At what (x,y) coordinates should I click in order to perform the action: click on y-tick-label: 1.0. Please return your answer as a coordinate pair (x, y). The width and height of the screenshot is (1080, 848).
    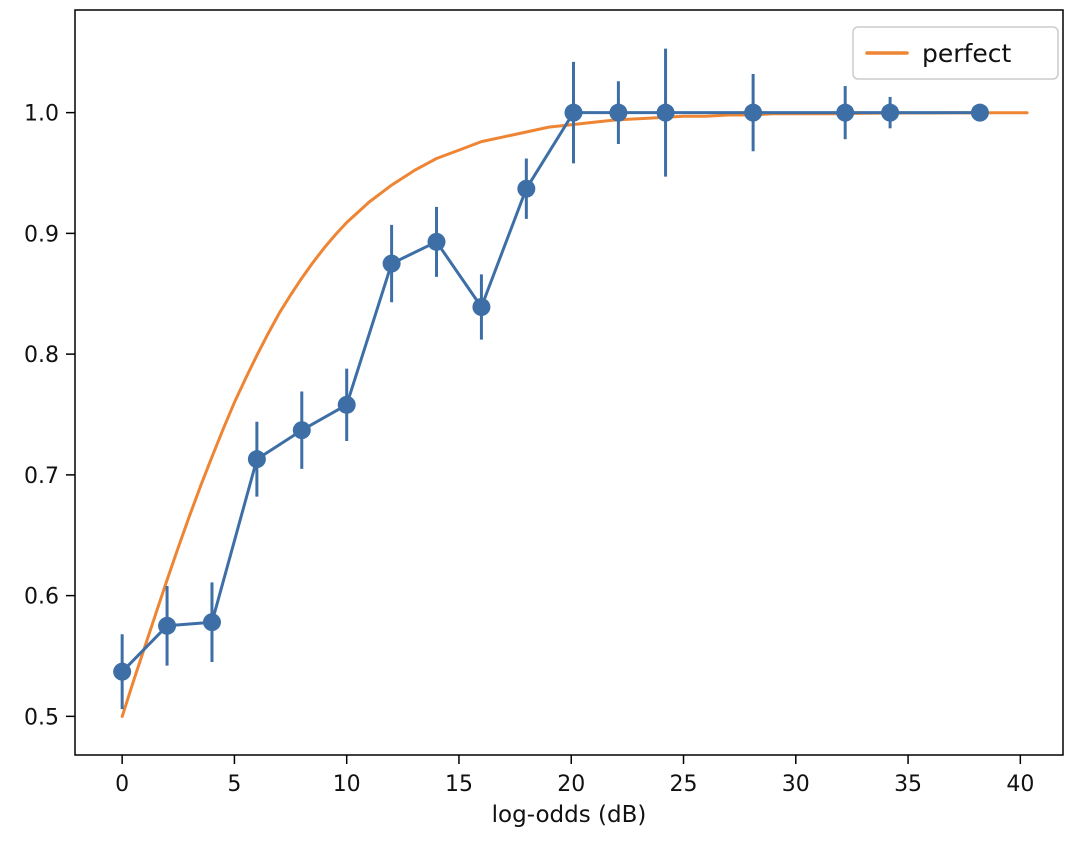
    Looking at the image, I should click on (41, 114).